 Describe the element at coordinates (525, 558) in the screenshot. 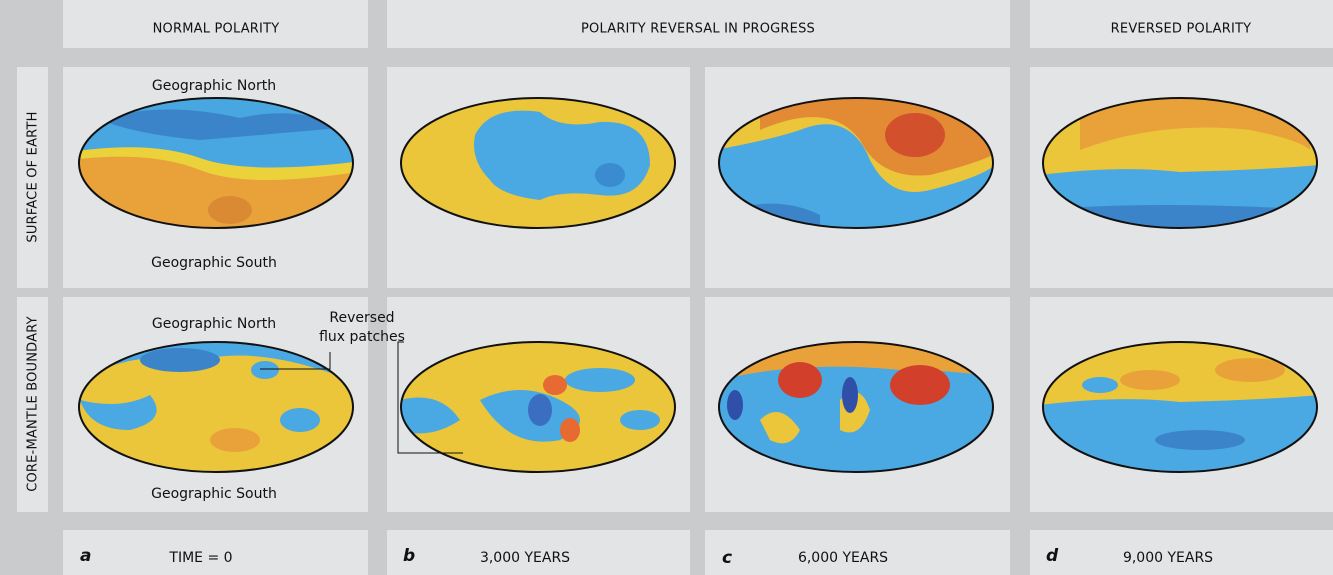

I see `step-time: 3,000 YEARS` at that location.